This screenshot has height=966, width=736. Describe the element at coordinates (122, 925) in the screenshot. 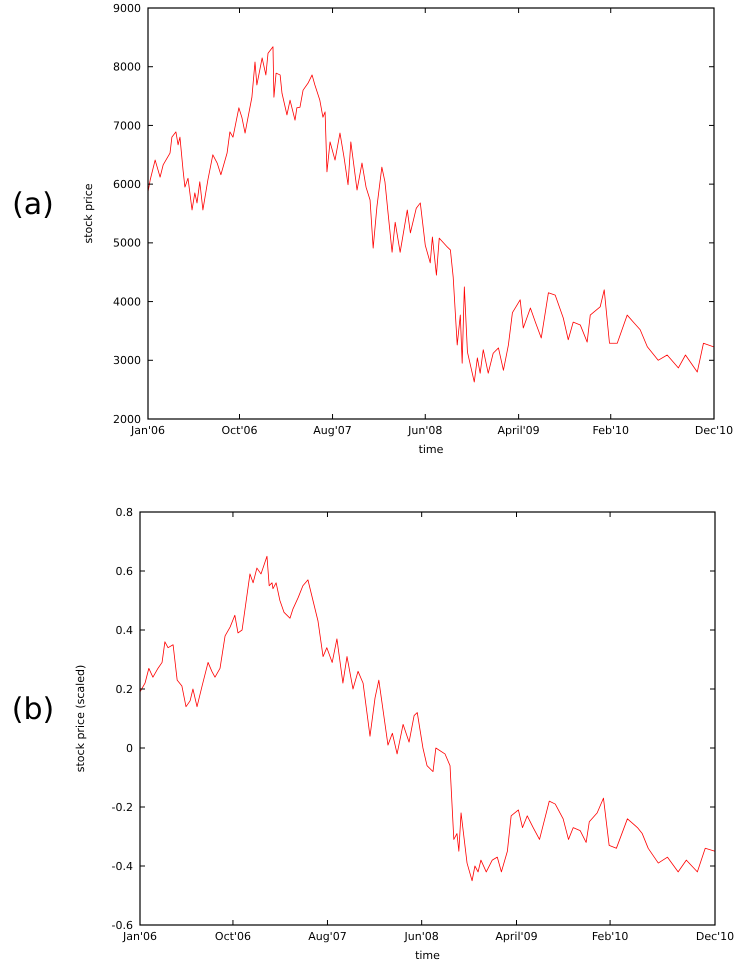

I see `y-tick-label: -0.6` at that location.